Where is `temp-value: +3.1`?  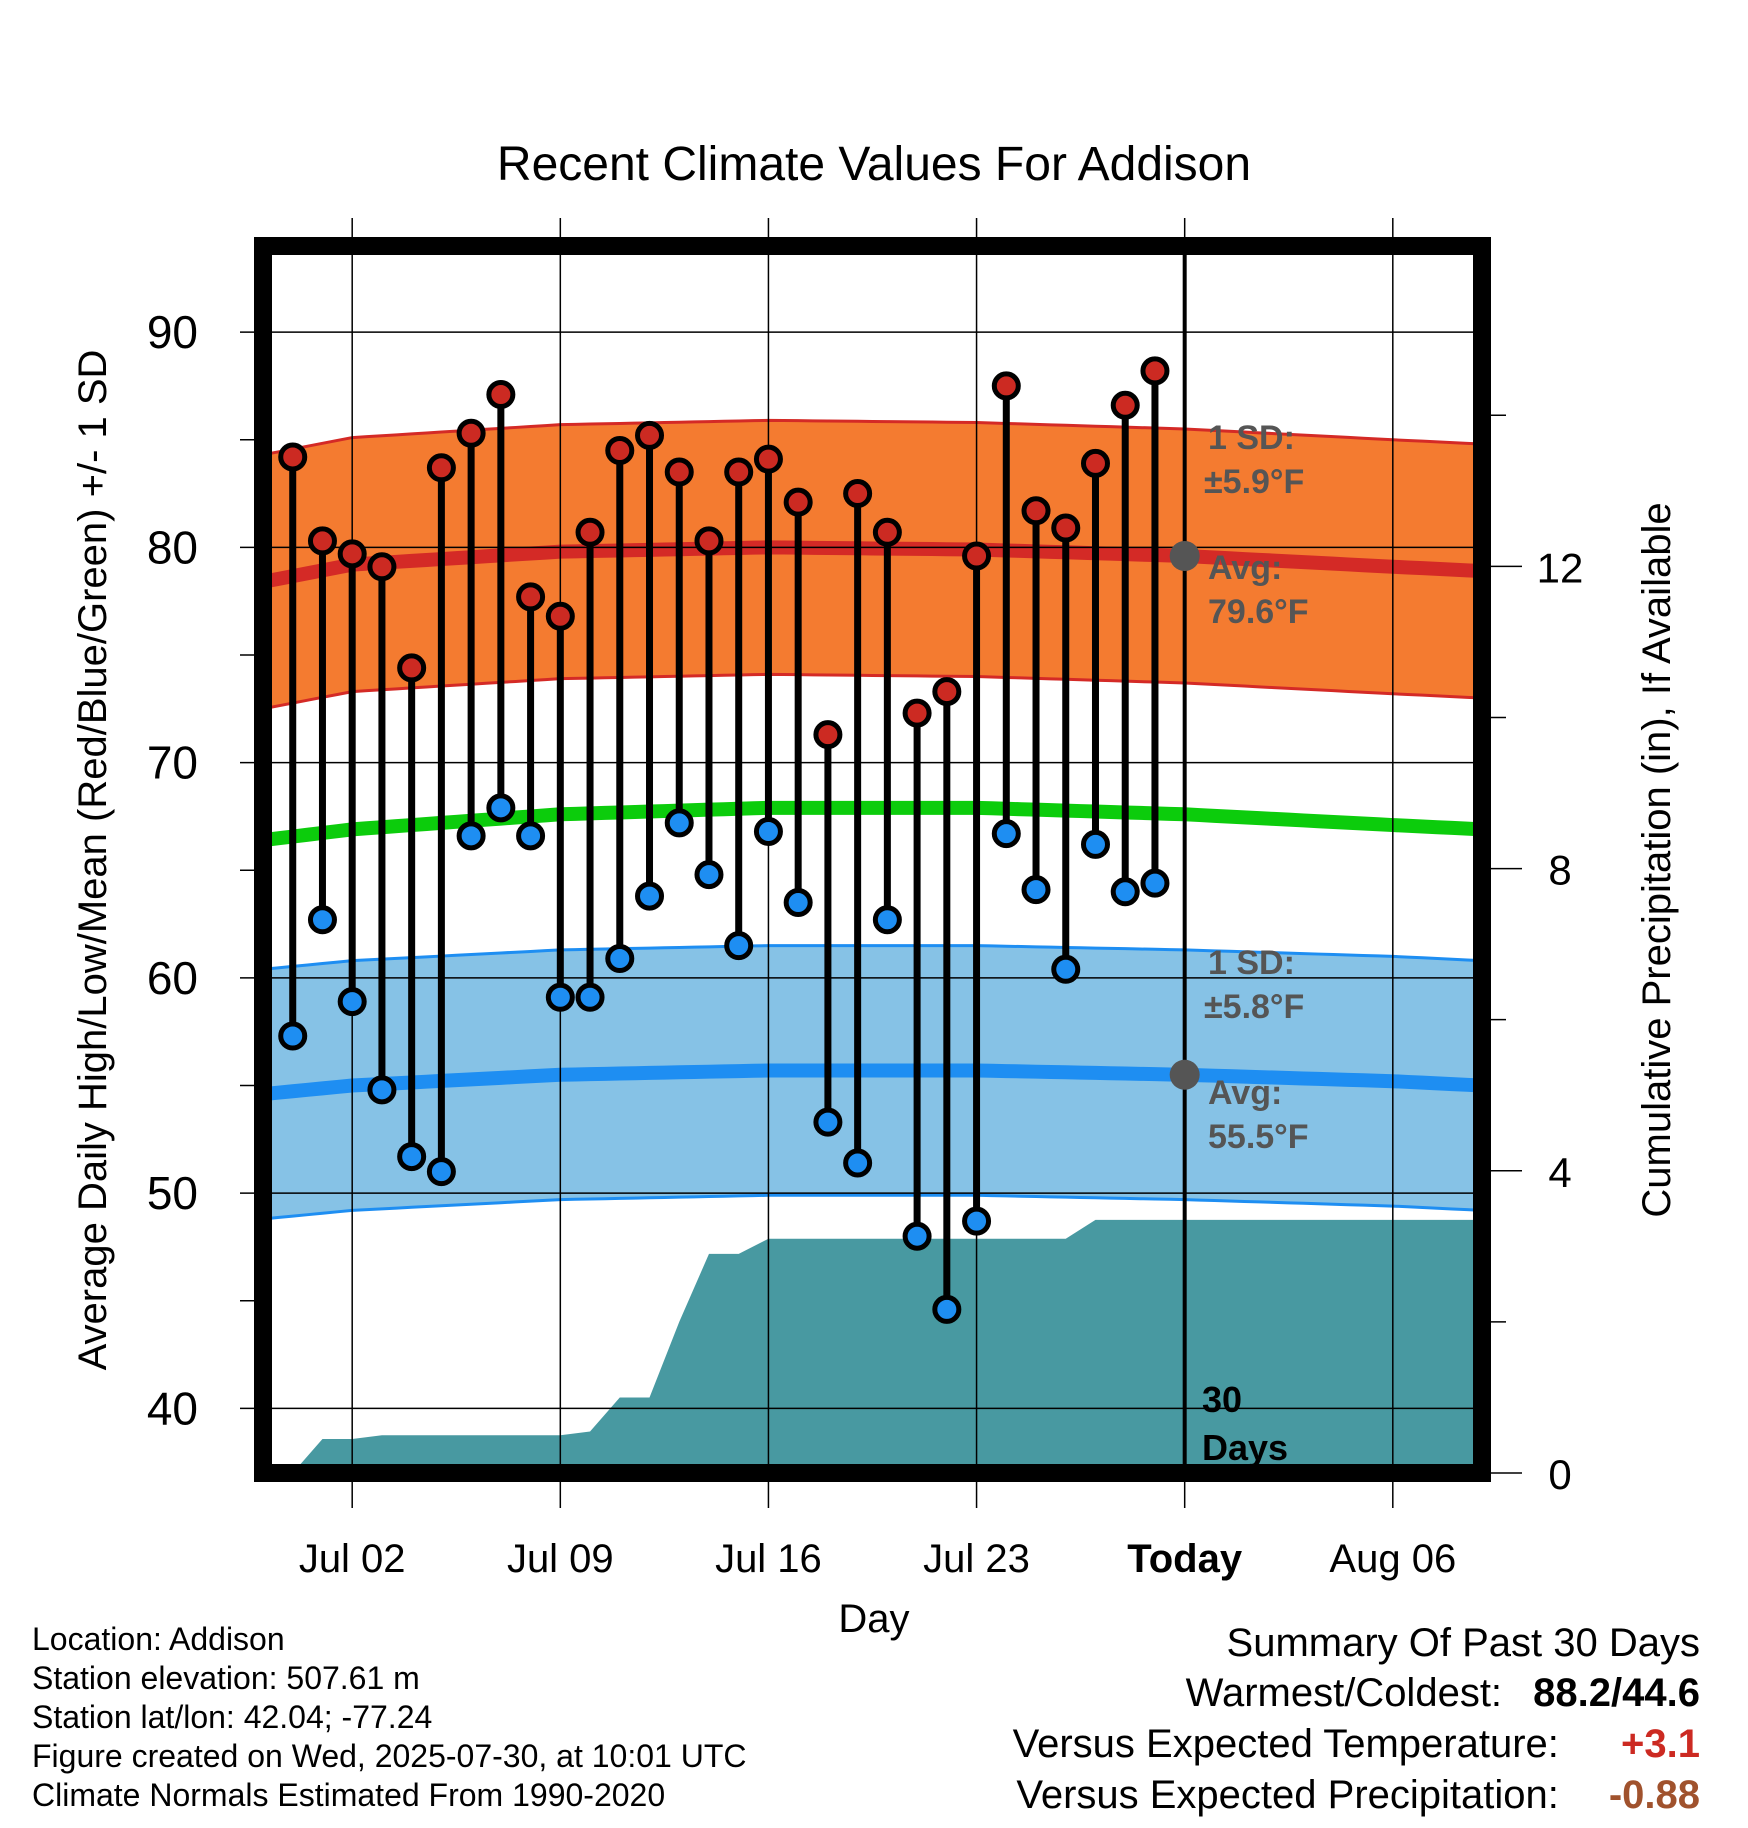
temp-value: +3.1 is located at coordinates (1660, 1744).